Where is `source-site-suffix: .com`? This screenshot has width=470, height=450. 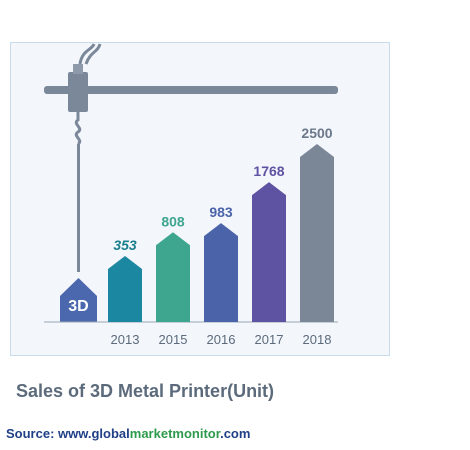
source-site-suffix: .com is located at coordinates (235, 433).